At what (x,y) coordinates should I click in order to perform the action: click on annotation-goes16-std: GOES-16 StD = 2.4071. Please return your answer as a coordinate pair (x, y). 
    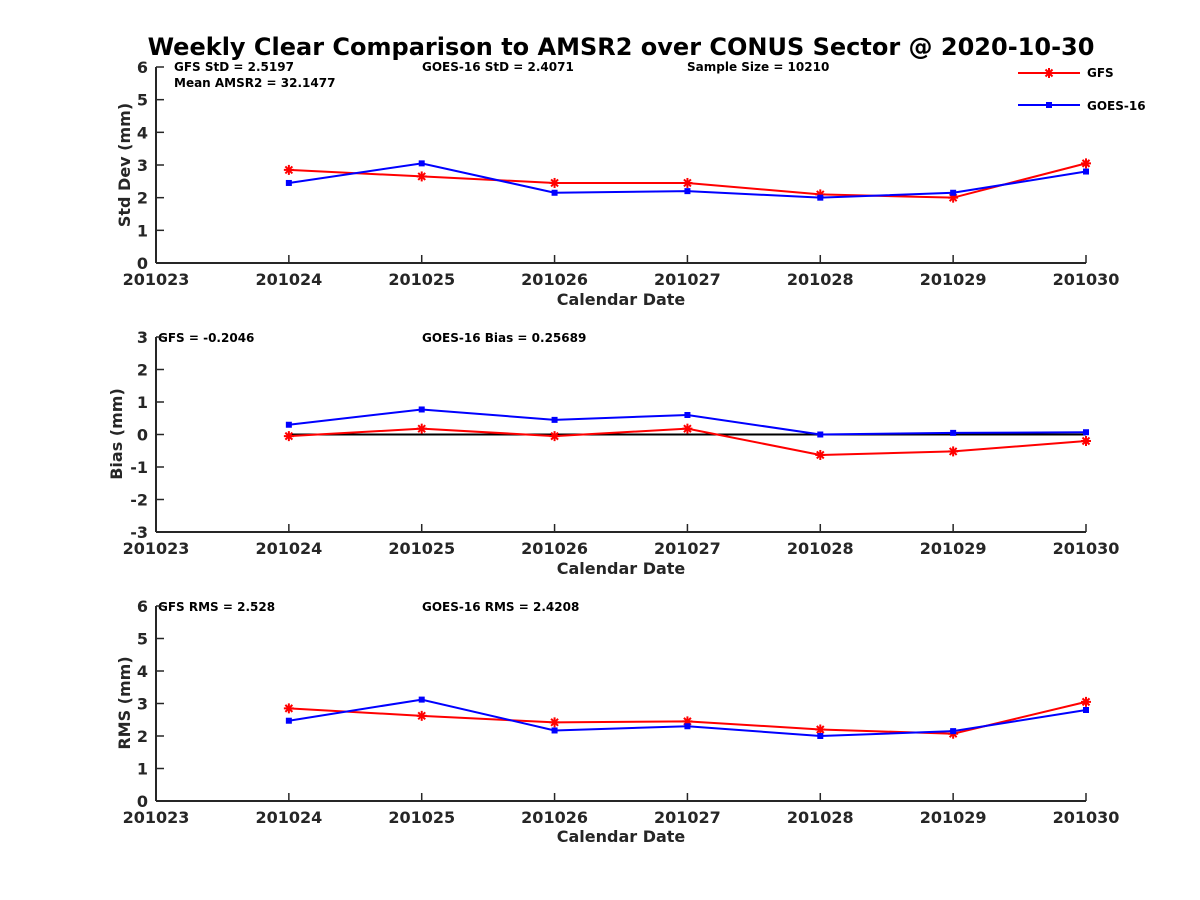
    Looking at the image, I should click on (498, 67).